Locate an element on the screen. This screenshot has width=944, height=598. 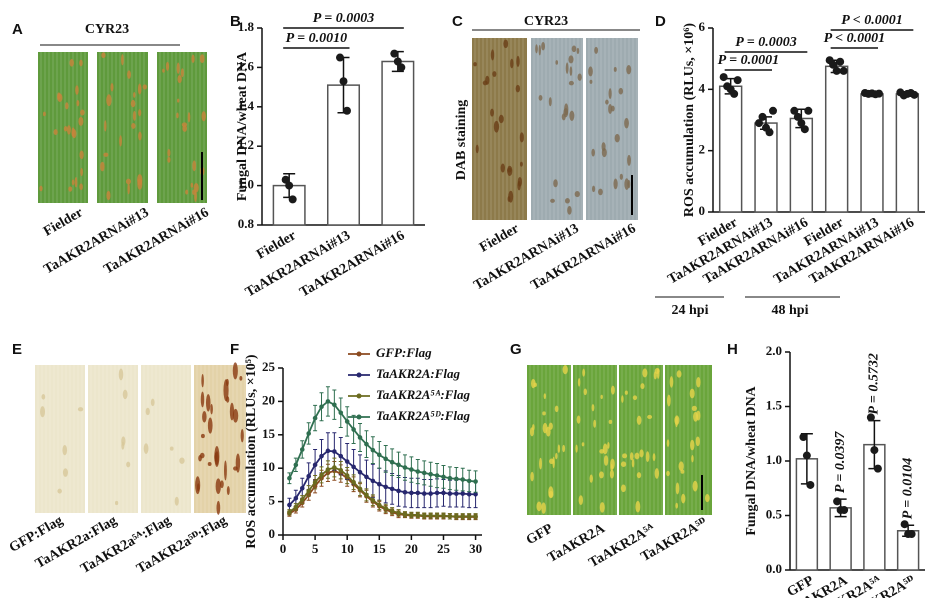
bar is located at coordinates (398, 143).